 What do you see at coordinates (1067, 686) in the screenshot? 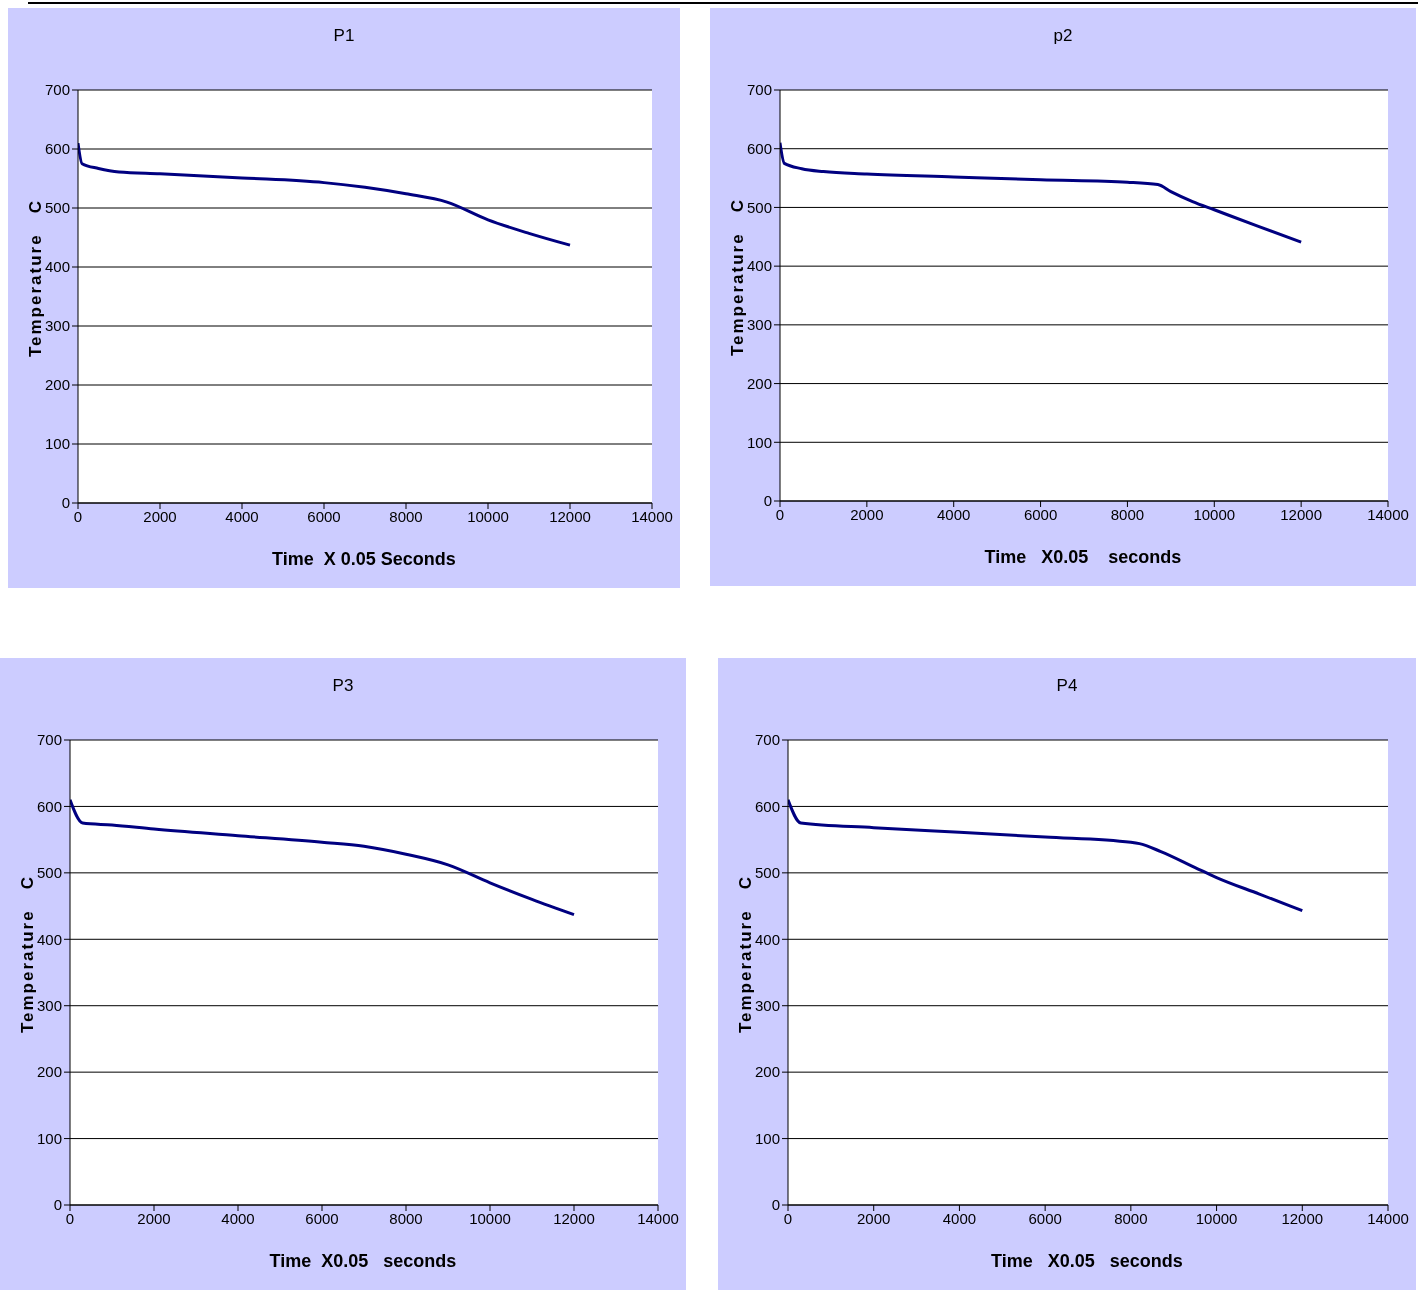
I see `chart-title: P4` at bounding box center [1067, 686].